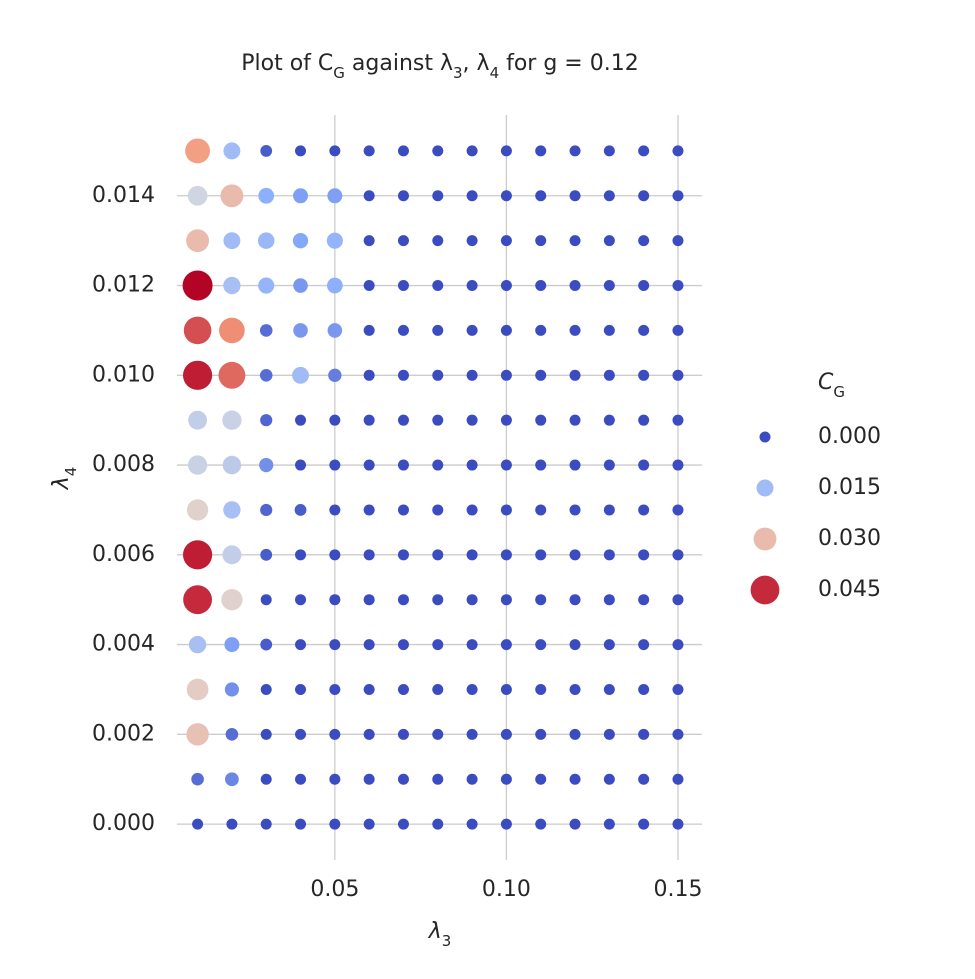 This screenshot has height=979, width=975. What do you see at coordinates (64, 479) in the screenshot?
I see `y-axis-label: λ4` at bounding box center [64, 479].